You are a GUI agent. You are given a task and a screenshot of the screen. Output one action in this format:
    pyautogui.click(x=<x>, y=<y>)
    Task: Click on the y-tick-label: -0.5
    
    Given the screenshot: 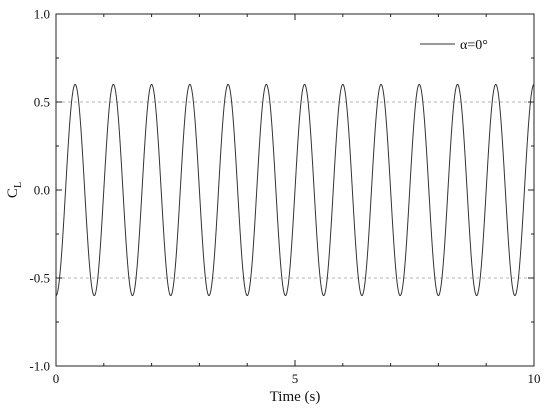 What is the action you would take?
    pyautogui.click(x=39, y=278)
    